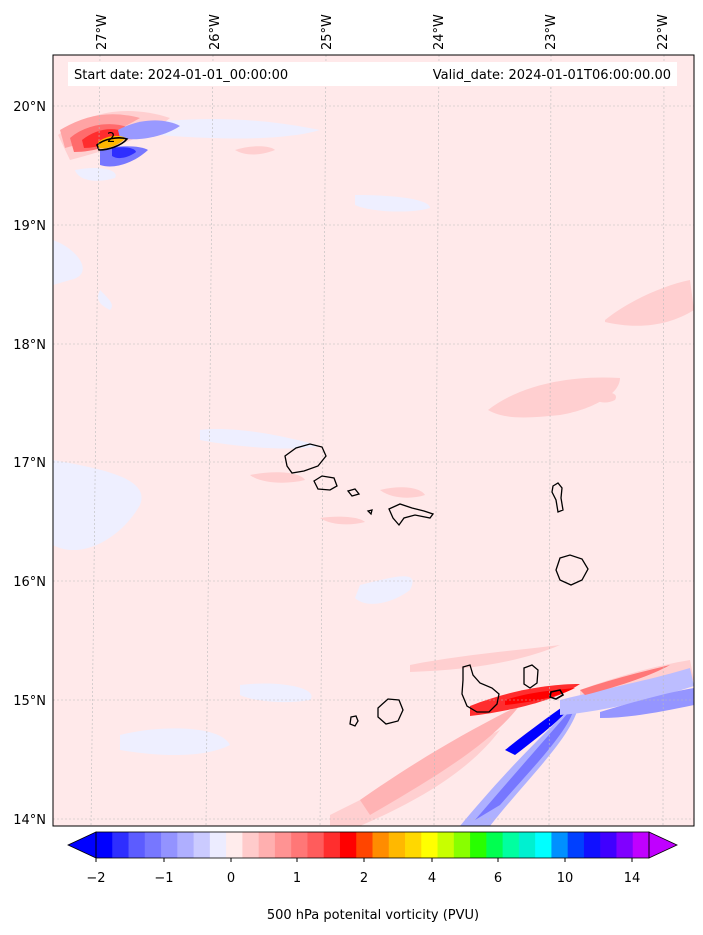 This screenshot has width=703, height=935. Describe the element at coordinates (181, 75) in the screenshot. I see `start-date-label: Start date: 2024-01-01_00:00:00` at that location.